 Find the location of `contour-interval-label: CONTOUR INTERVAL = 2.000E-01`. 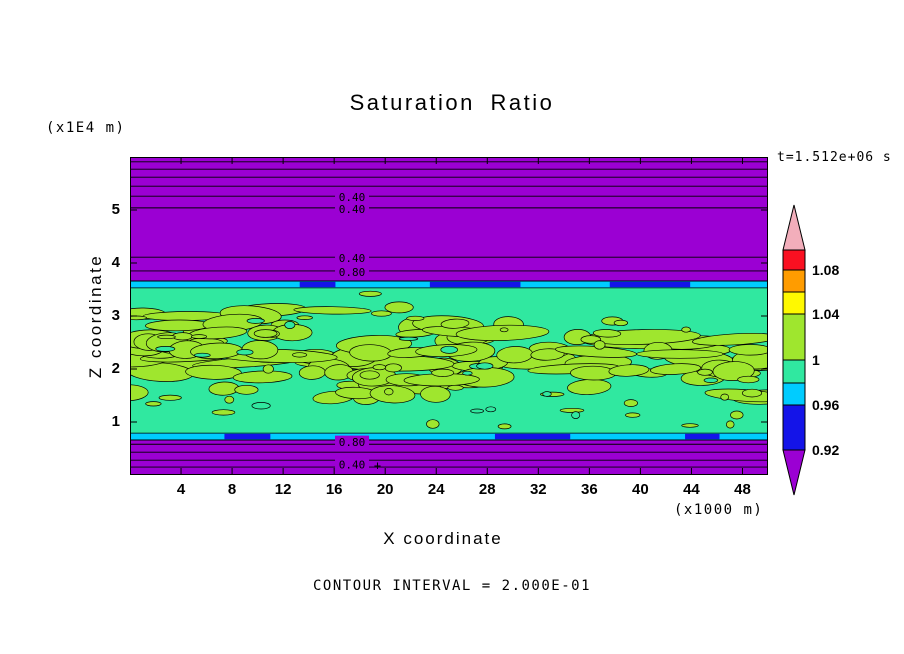

contour-interval-label: CONTOUR INTERVAL = 2.000E-01 is located at coordinates (452, 586).